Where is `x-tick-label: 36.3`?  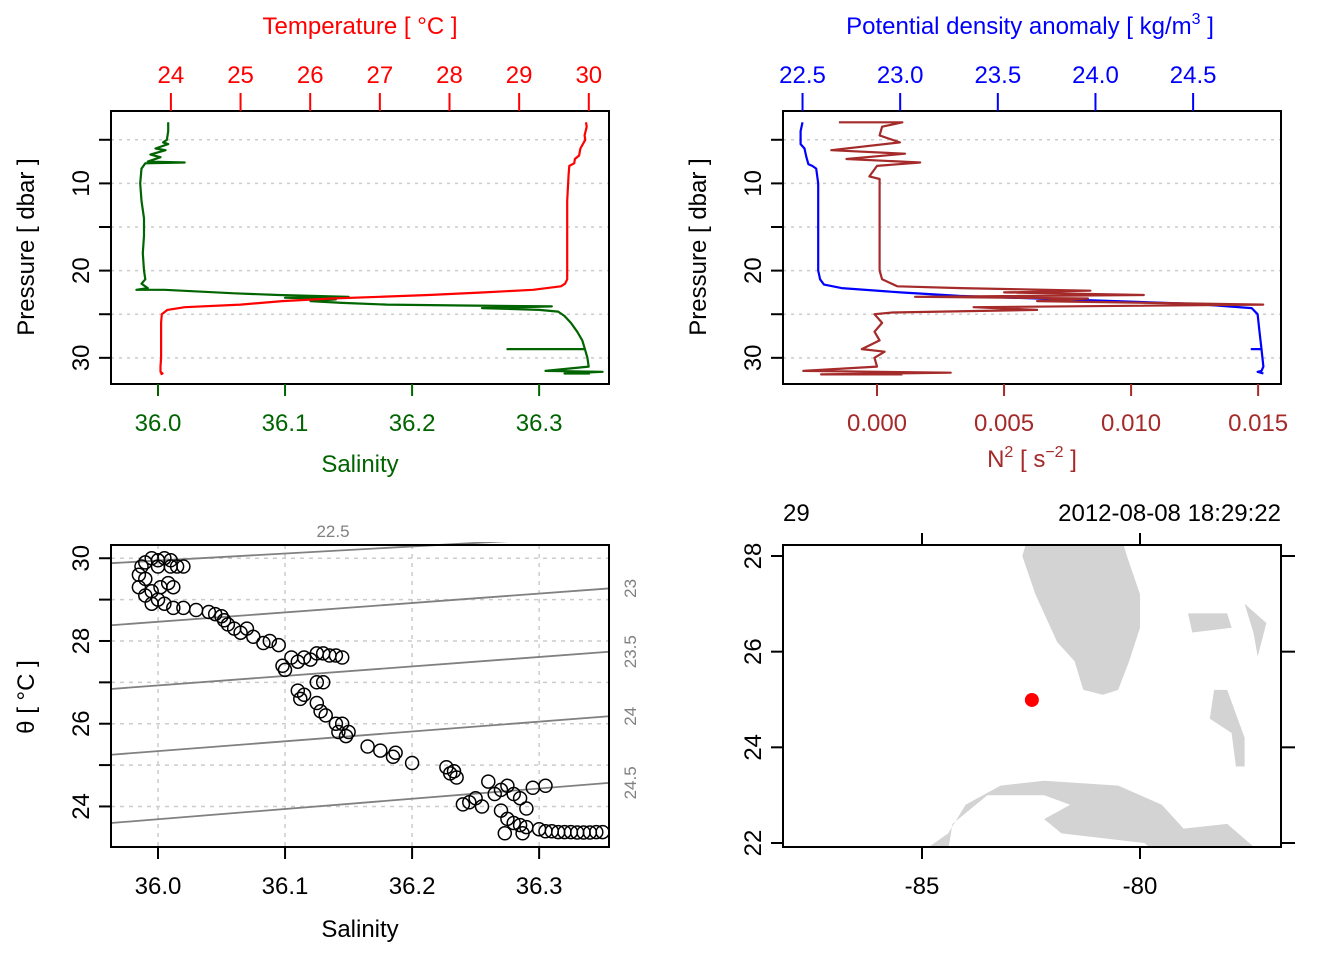
x-tick-label: 36.3 is located at coordinates (539, 886).